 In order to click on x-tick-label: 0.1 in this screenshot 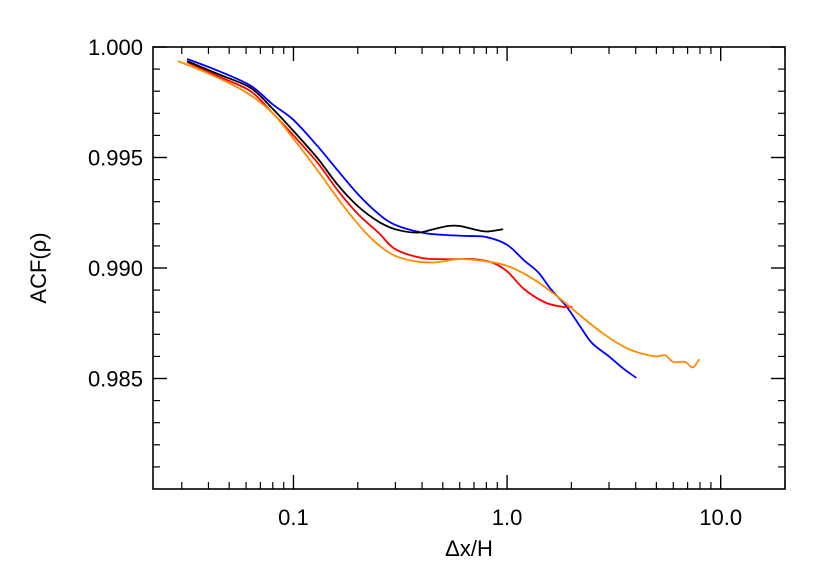, I will do `click(293, 517)`.